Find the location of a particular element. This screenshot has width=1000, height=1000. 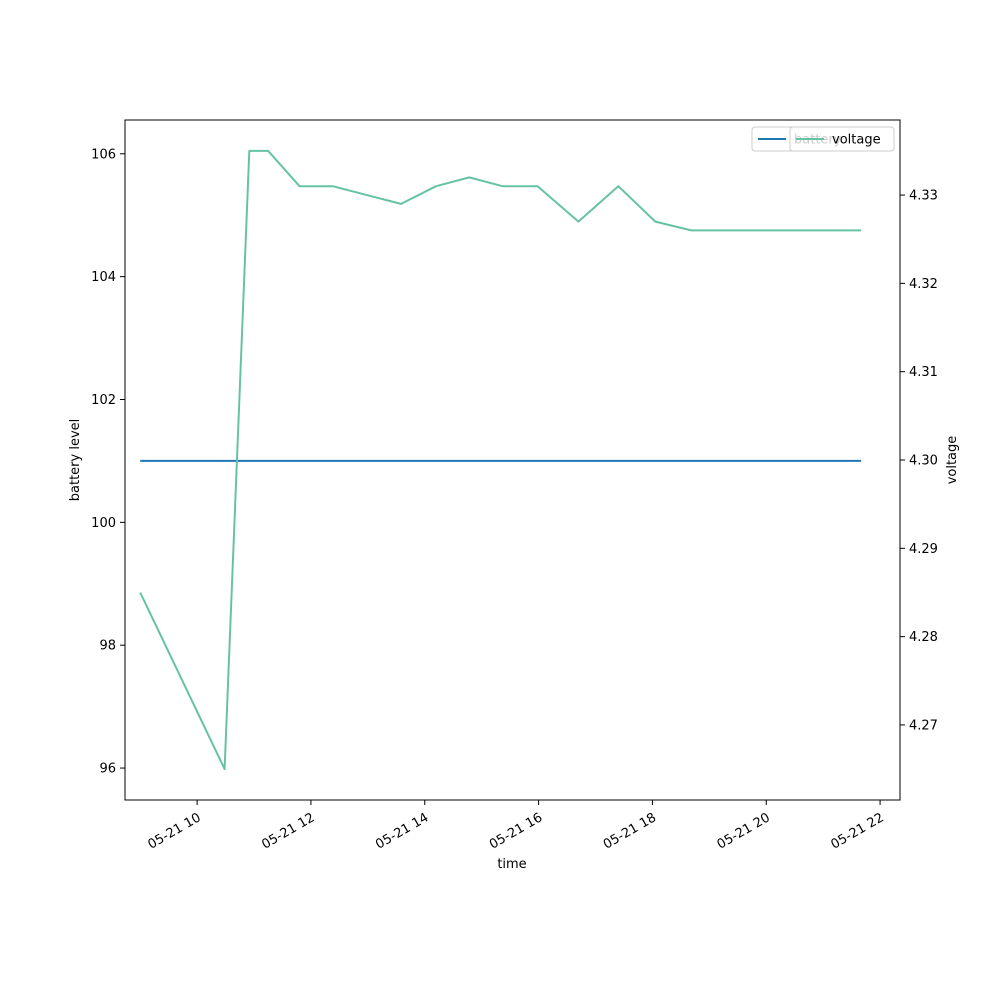

legend-entry-voltage: voltage is located at coordinates (842, 139).